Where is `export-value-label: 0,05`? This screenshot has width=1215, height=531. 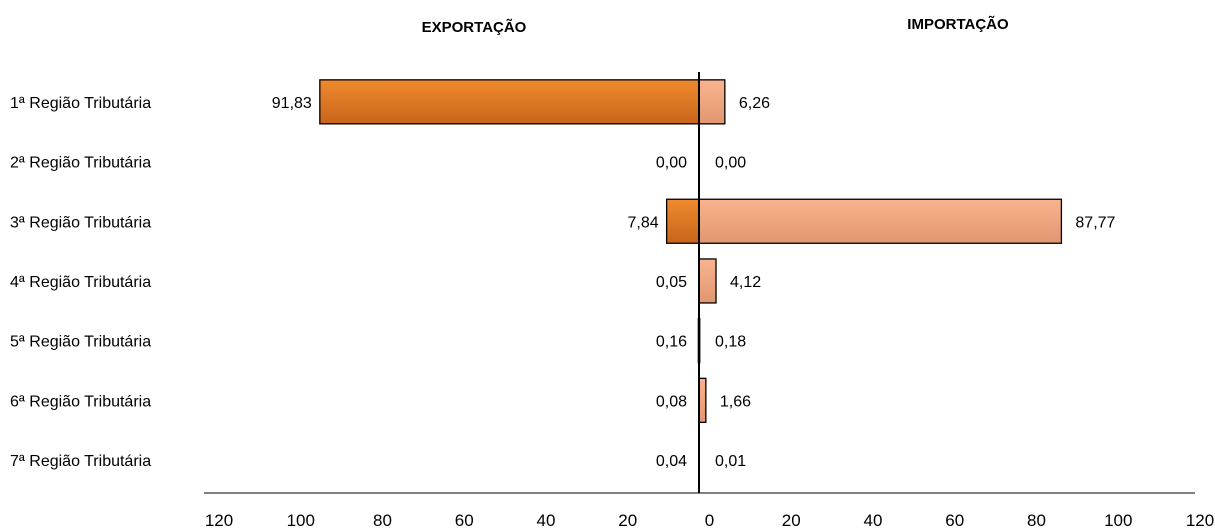 export-value-label: 0,05 is located at coordinates (671, 282).